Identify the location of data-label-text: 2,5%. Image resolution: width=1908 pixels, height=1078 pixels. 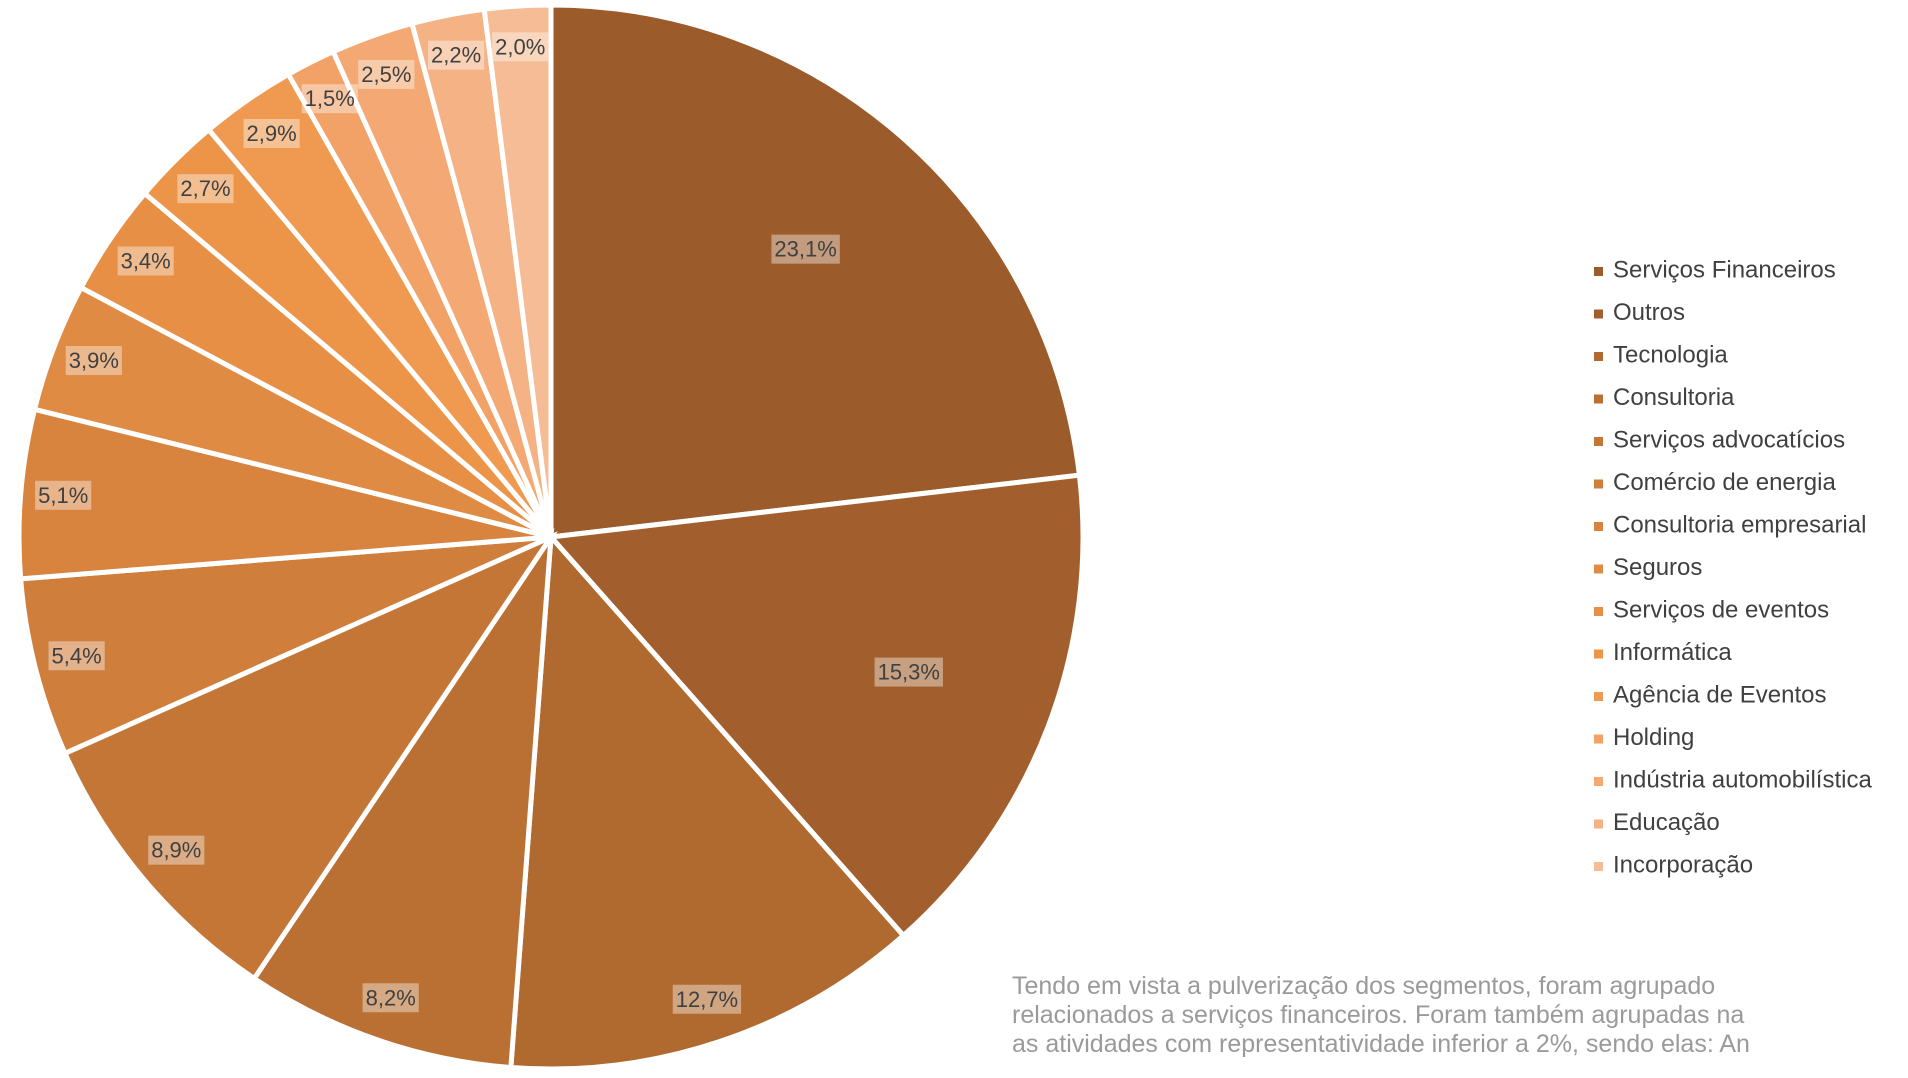
(386, 74).